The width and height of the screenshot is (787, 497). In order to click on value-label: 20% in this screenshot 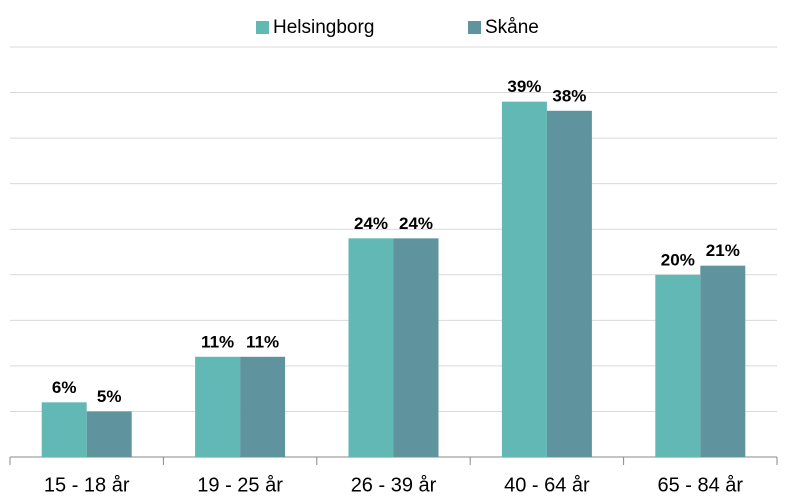, I will do `click(678, 259)`.